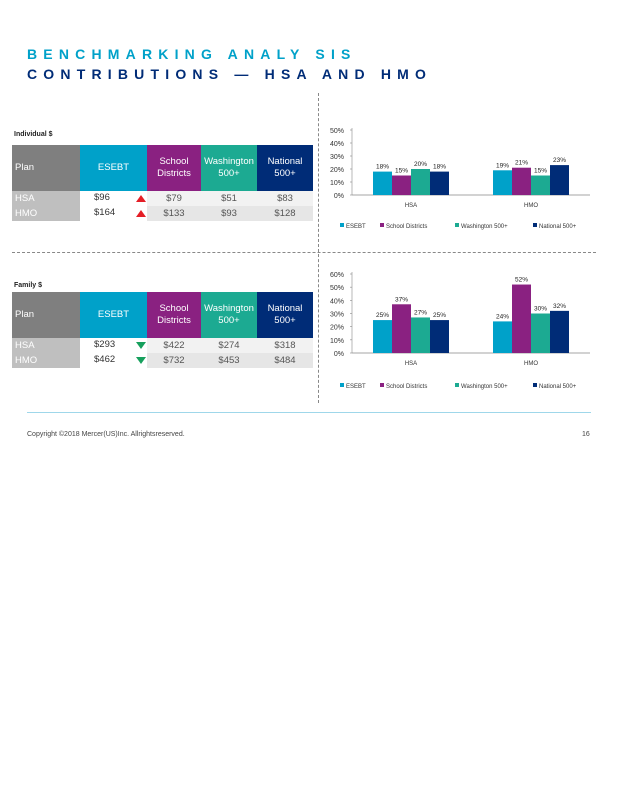 Image resolution: width=618 pixels, height=800 pixels. I want to click on bar-esebt-hsa, so click(382, 336).